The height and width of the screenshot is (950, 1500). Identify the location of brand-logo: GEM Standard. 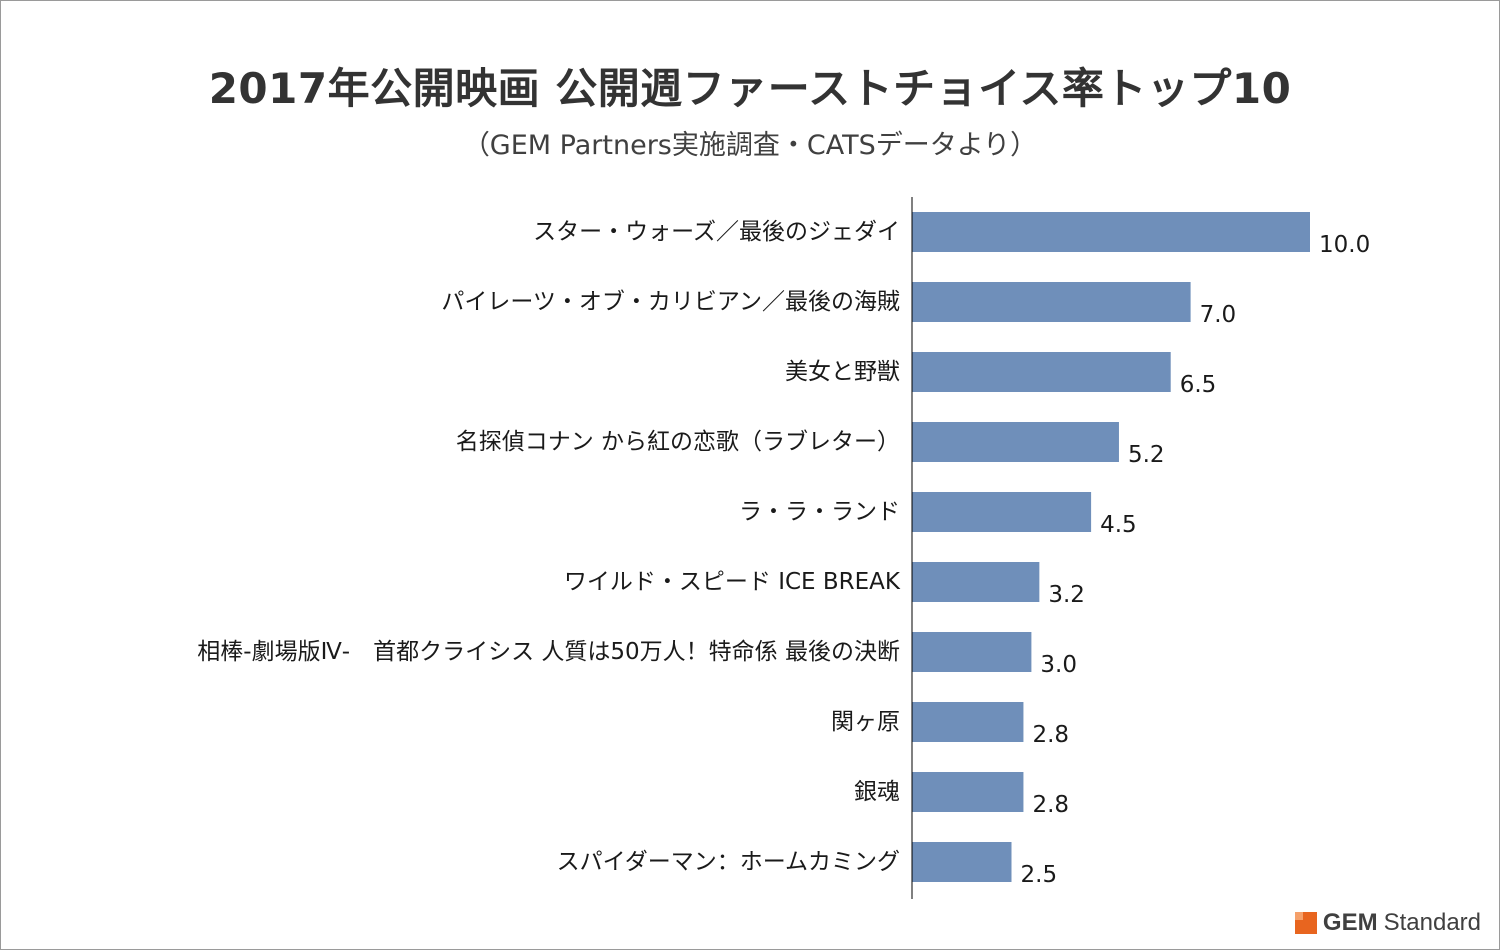
(1387, 923).